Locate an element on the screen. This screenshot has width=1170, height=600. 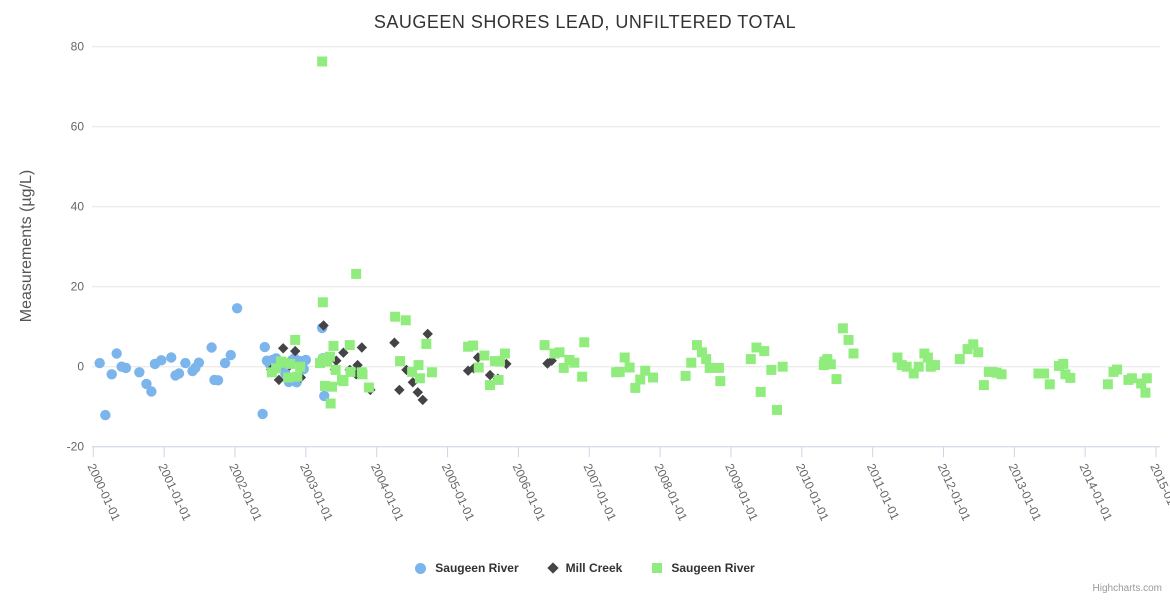
legend-item-saugeen-river-green: Saugeen River is located at coordinates (703, 568).